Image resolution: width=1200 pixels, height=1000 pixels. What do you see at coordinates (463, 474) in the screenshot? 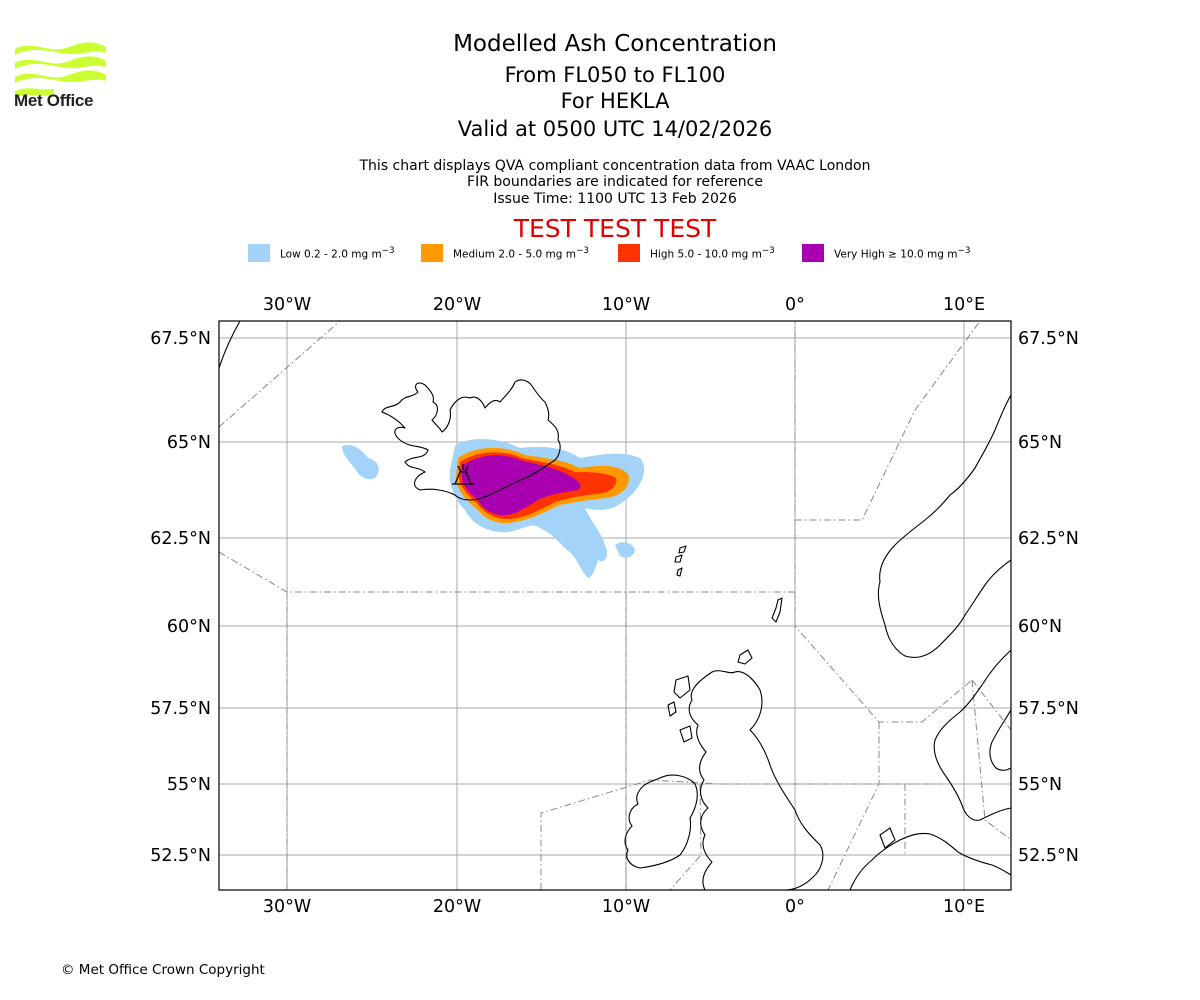
I see `volcano-icon` at bounding box center [463, 474].